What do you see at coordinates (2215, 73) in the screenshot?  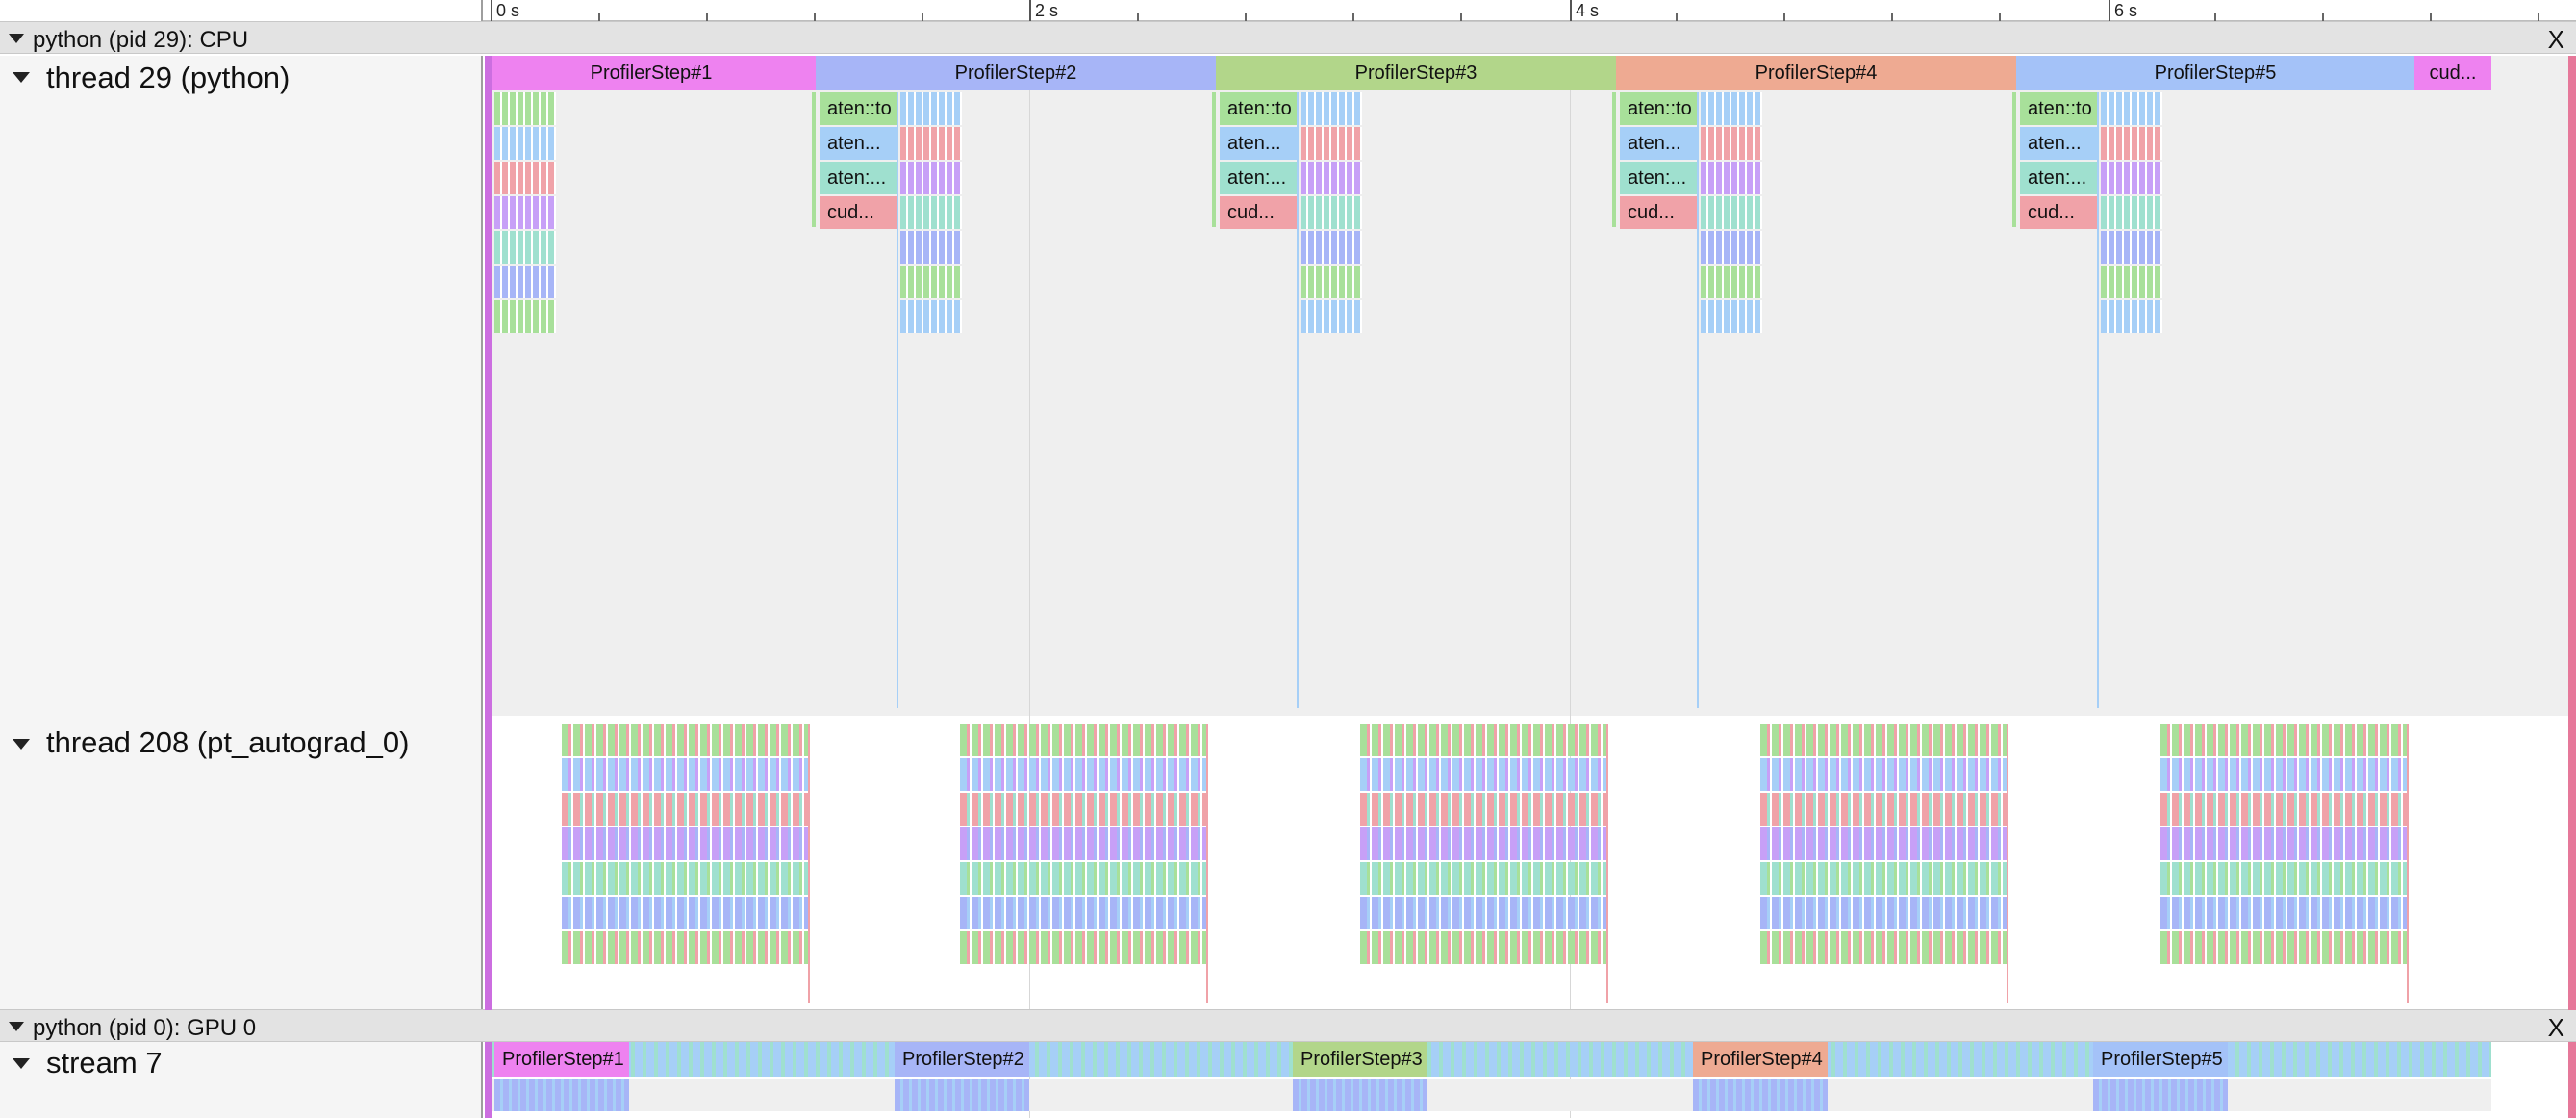 I see `profiler-step-slice: ProfilerStep#5` at bounding box center [2215, 73].